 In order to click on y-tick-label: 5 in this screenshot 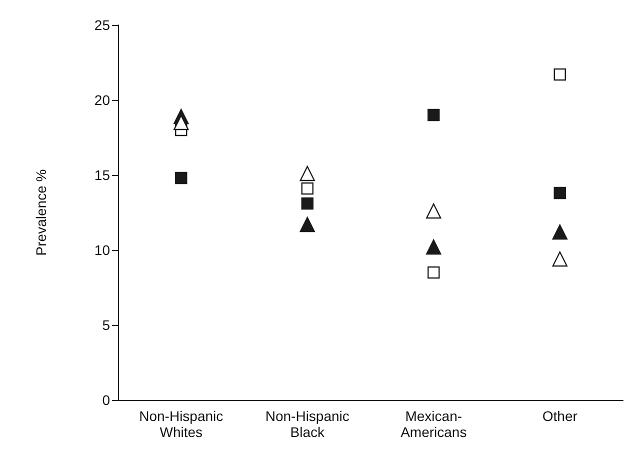, I will do `click(106, 325)`.